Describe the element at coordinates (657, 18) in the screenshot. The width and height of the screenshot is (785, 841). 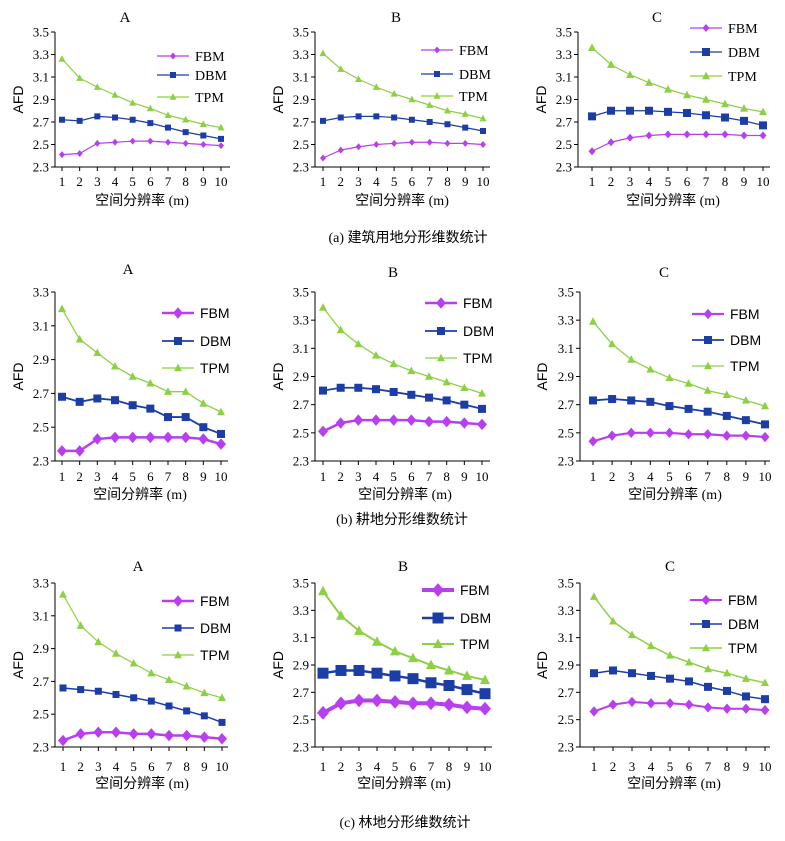
I see `chart-title: C` at that location.